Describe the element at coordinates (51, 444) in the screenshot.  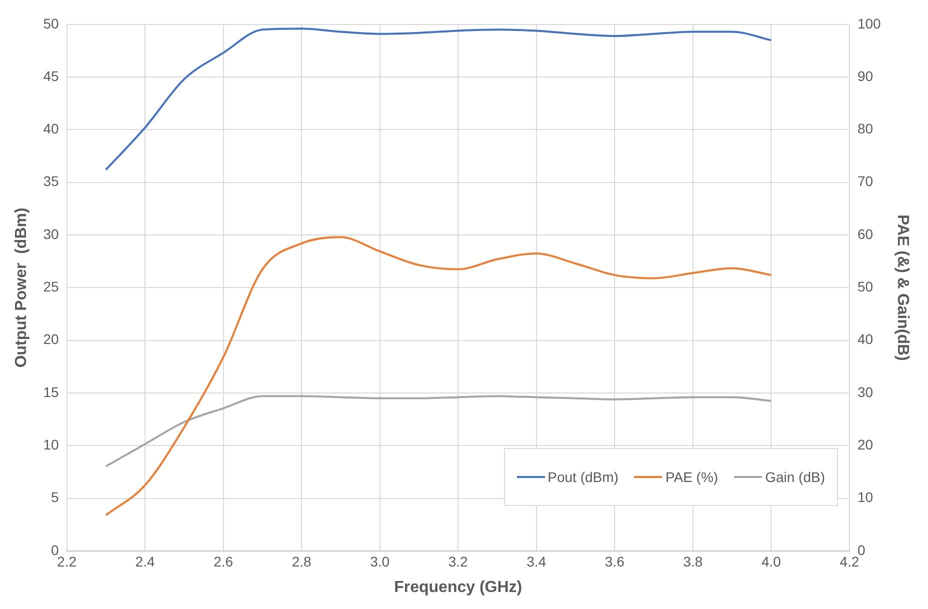
I see `y-tick-label: 10` at that location.